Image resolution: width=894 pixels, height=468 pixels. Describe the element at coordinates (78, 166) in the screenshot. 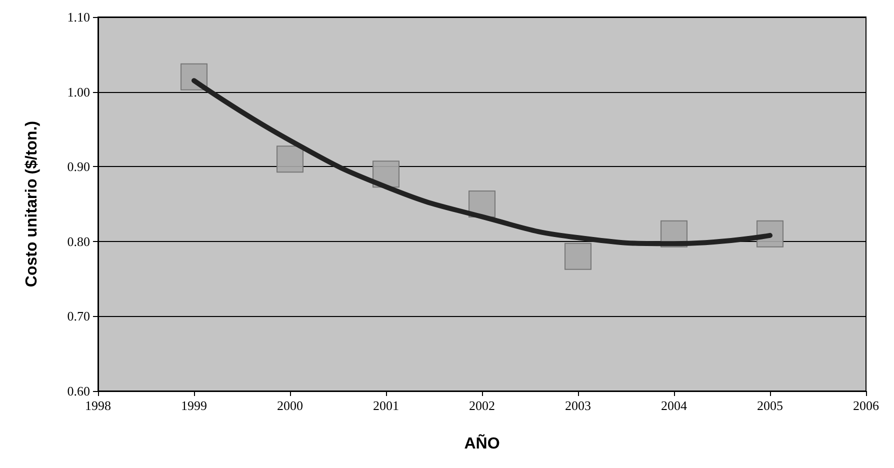

I see `y-tick-label: 0.90` at that location.